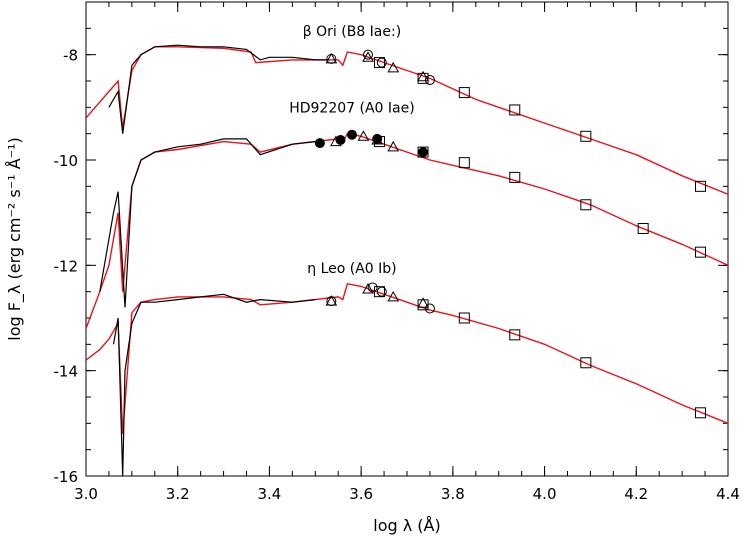 Image resolution: width=743 pixels, height=537 pixels. What do you see at coordinates (728, 494) in the screenshot?
I see `x-tick-label: 4.4` at bounding box center [728, 494].